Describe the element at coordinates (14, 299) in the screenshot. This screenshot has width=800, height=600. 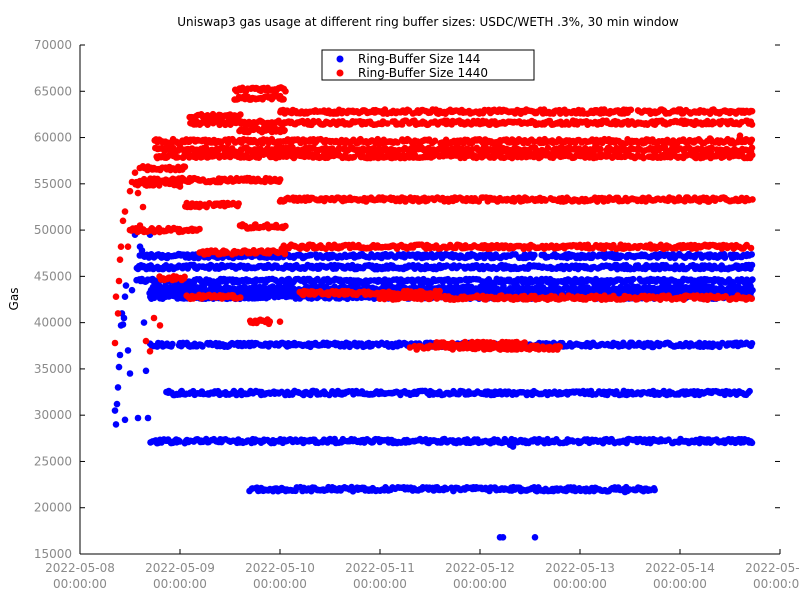
I see `y-axis-label: Gas` at that location.